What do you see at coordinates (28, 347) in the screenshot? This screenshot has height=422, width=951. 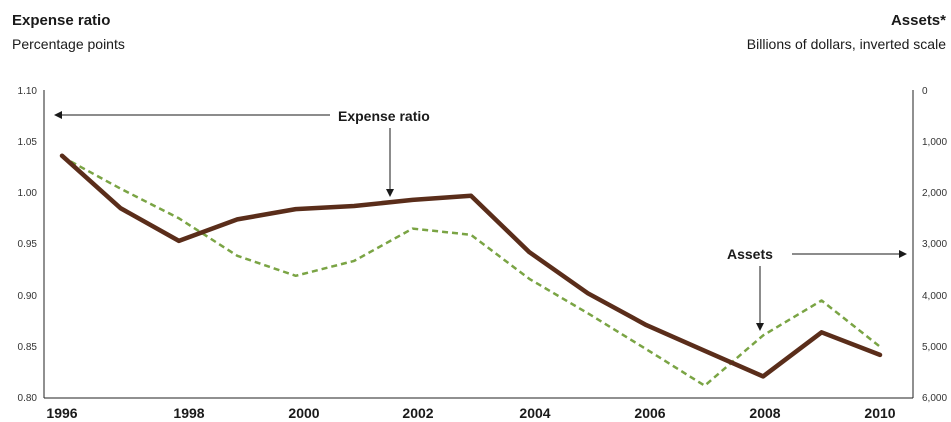 I see `left-tick-label: 0.85` at bounding box center [28, 347].